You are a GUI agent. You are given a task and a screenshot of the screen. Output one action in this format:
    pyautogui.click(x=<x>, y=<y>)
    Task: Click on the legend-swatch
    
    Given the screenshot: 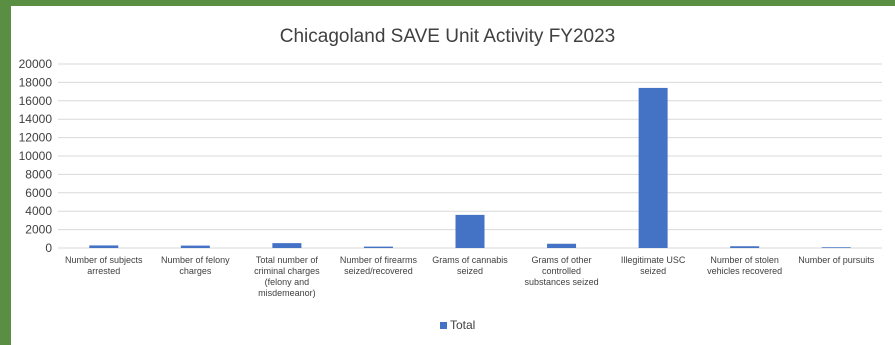 What is the action you would take?
    pyautogui.click(x=443, y=325)
    